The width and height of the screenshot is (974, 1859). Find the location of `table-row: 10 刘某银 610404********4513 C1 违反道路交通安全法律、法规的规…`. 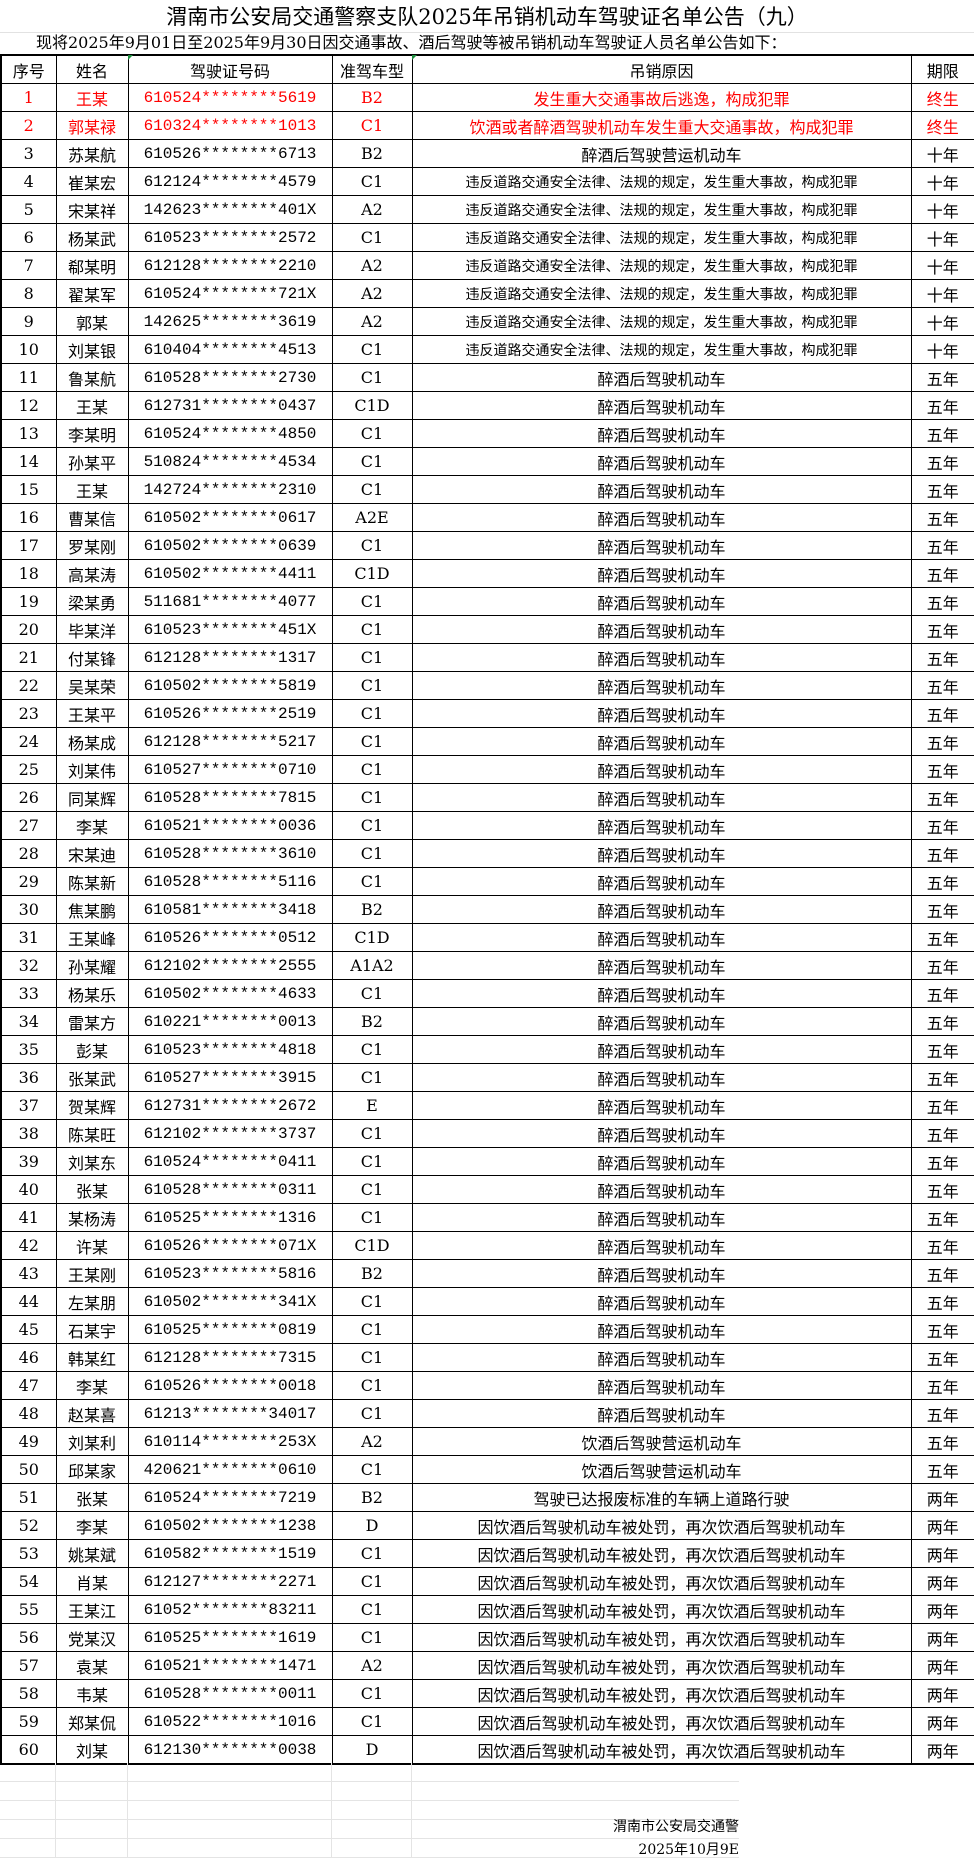

table-row: 10 刘某银 610404********4513 C1 违反道路交通安全法律、法规的规… is located at coordinates (487, 349).